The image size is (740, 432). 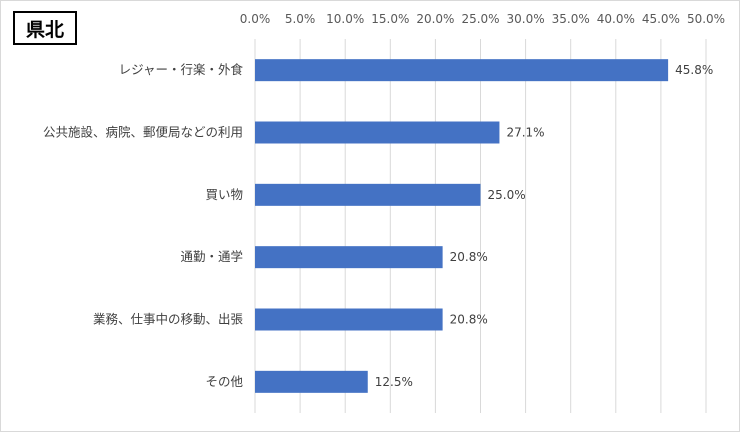 What do you see at coordinates (507, 195) in the screenshot?
I see `data-label: 25.0%` at bounding box center [507, 195].